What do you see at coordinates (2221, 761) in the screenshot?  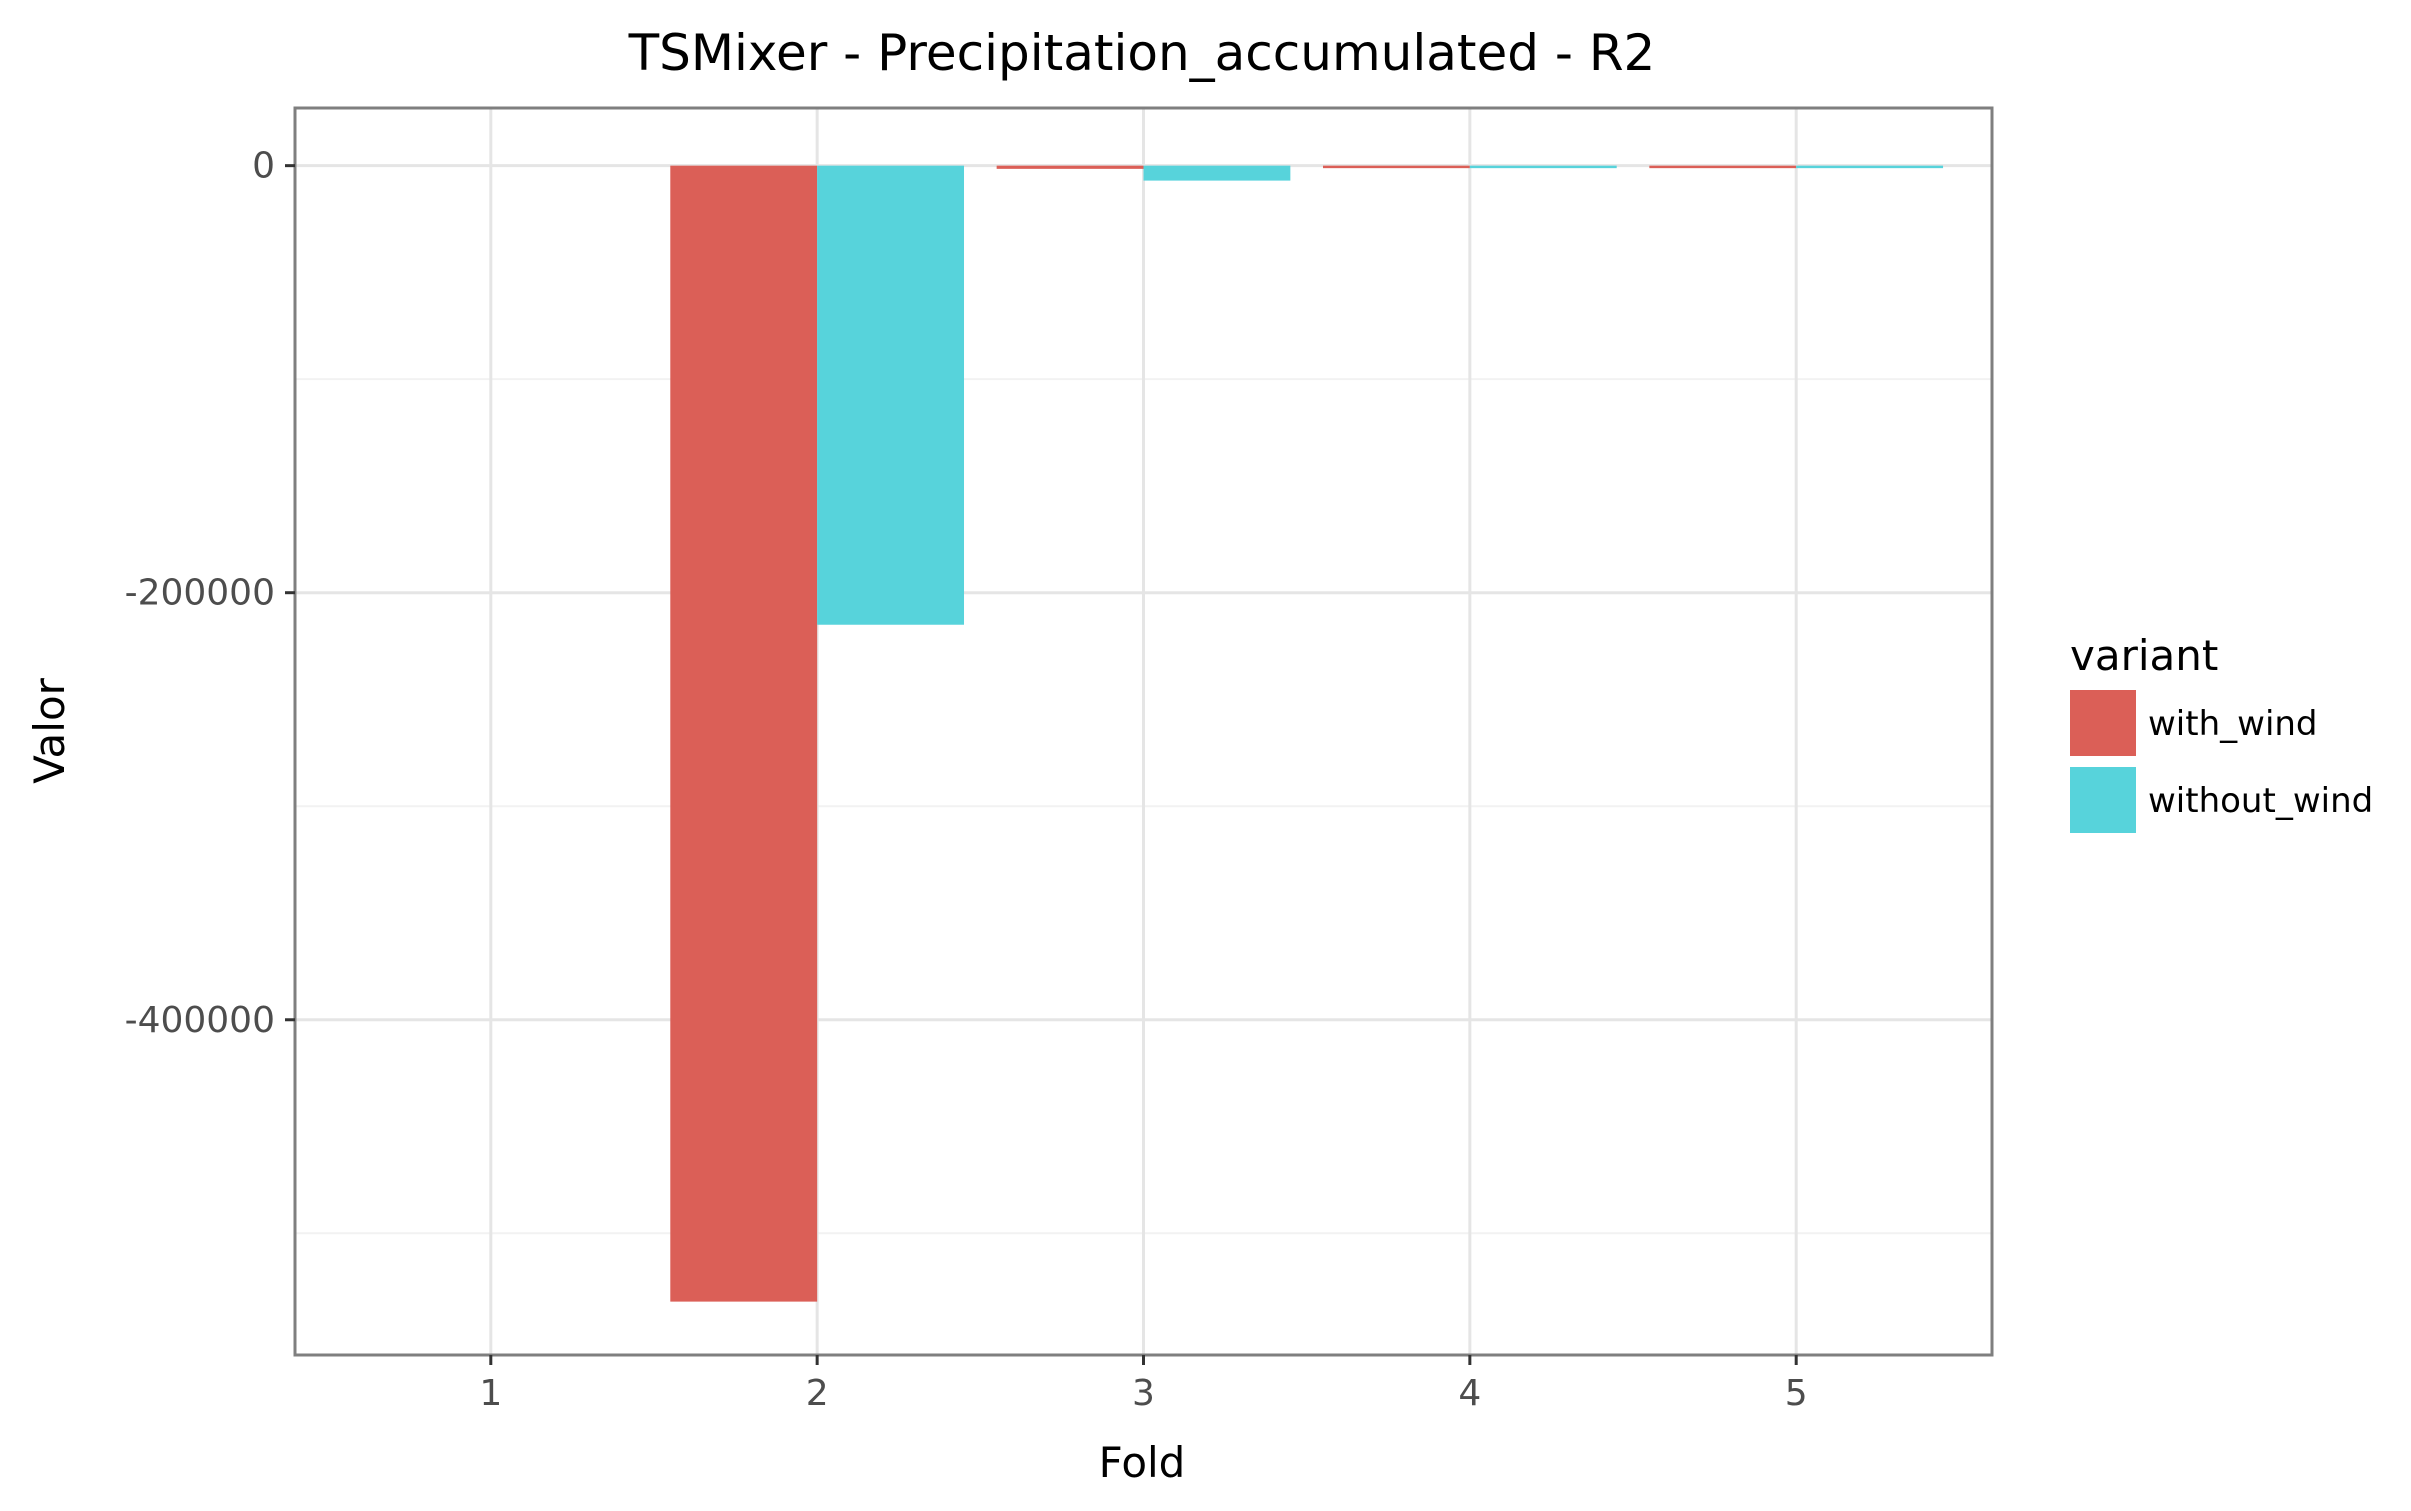 I see `legend-items: with_wind without_wind` at bounding box center [2221, 761].